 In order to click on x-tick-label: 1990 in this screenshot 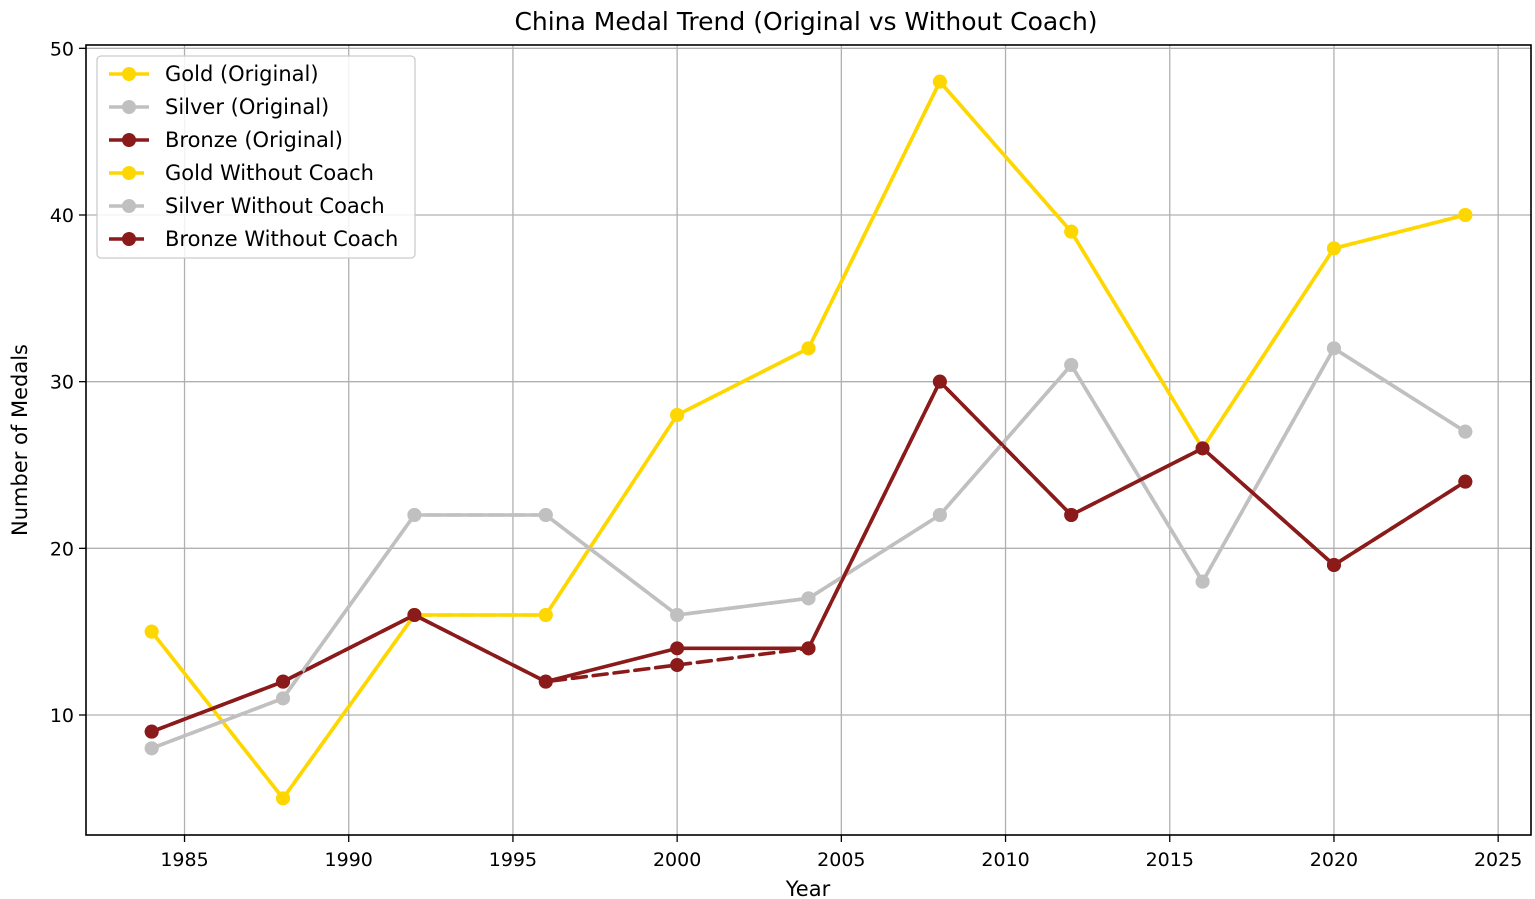, I will do `click(349, 860)`.